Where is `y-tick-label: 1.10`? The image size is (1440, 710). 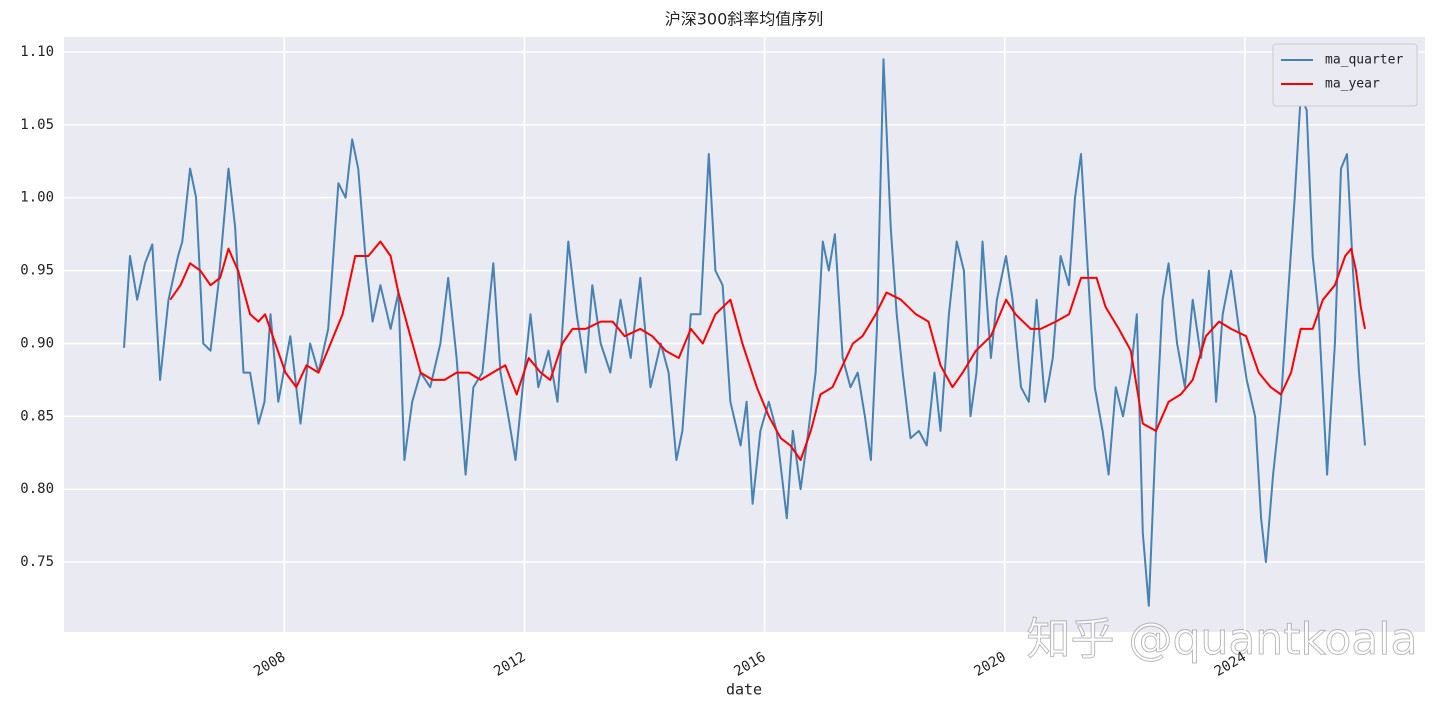 y-tick-label: 1.10 is located at coordinates (37, 52).